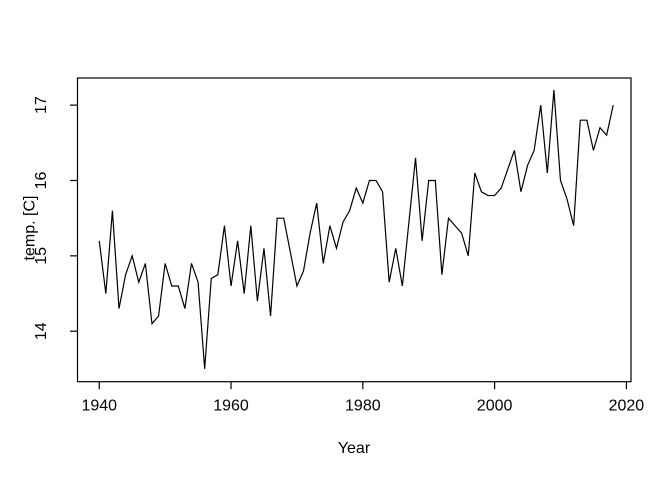 The image size is (672, 480). Describe the element at coordinates (41, 105) in the screenshot. I see `y-tick-label: 17` at that location.